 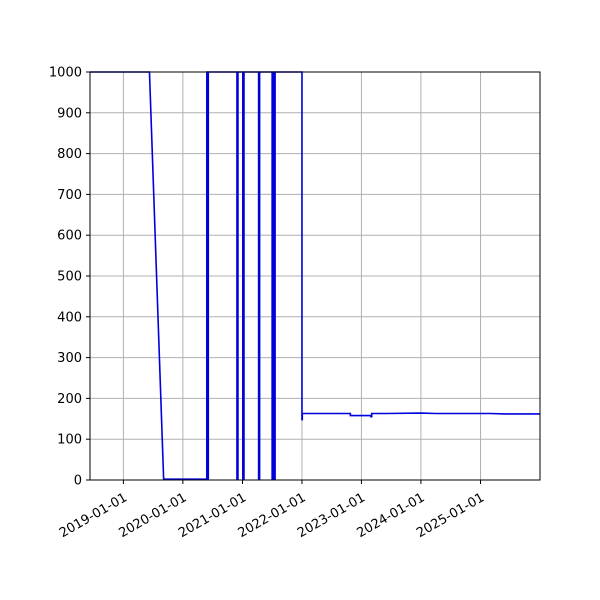 What do you see at coordinates (69, 358) in the screenshot?
I see `y-tick-label: 300` at bounding box center [69, 358].